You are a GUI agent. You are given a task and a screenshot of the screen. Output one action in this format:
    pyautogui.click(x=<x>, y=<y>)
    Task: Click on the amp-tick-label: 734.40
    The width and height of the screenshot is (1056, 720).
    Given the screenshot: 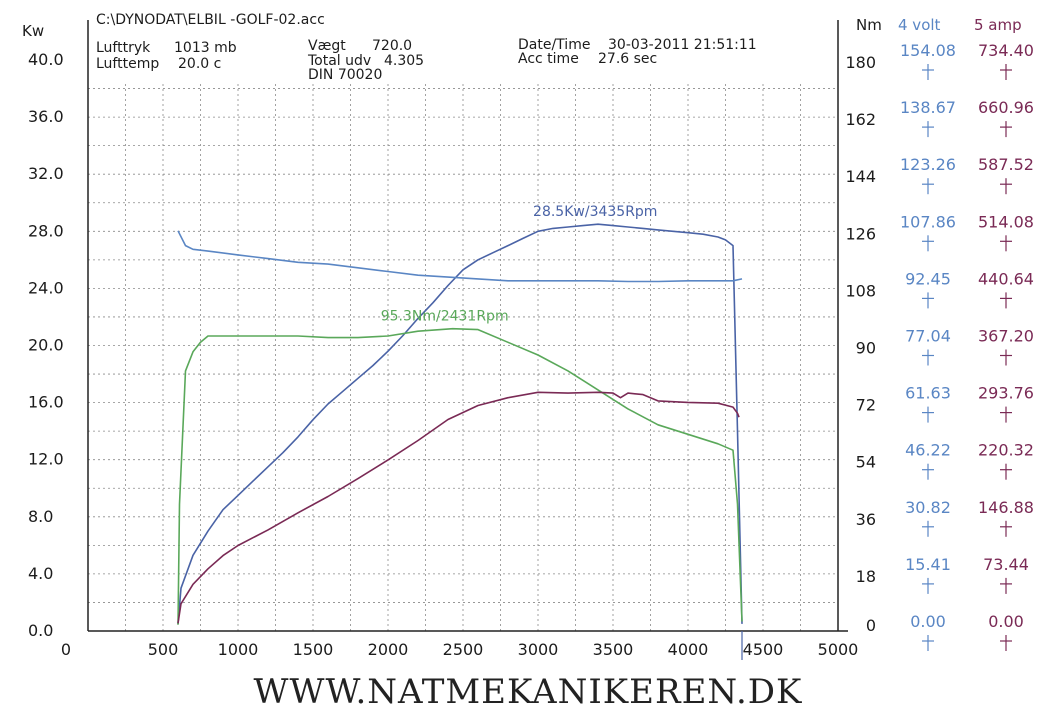 What is the action you would take?
    pyautogui.click(x=1006, y=50)
    